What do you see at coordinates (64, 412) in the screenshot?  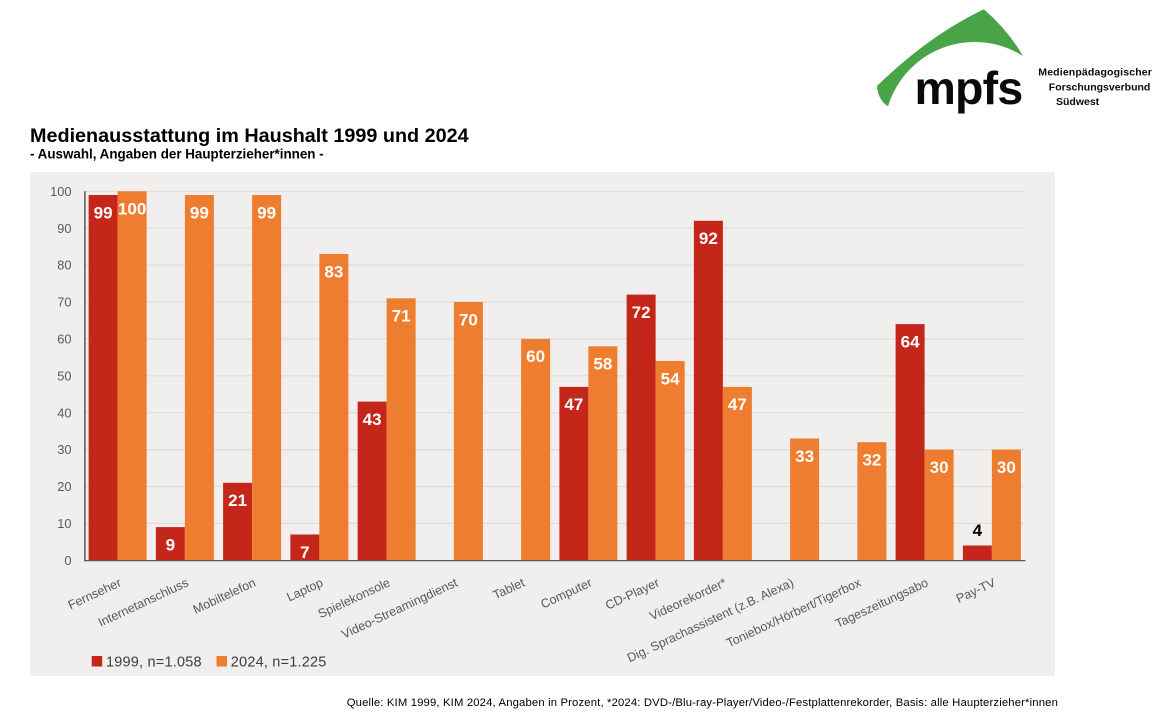 I see `svg-text: 40` at bounding box center [64, 412].